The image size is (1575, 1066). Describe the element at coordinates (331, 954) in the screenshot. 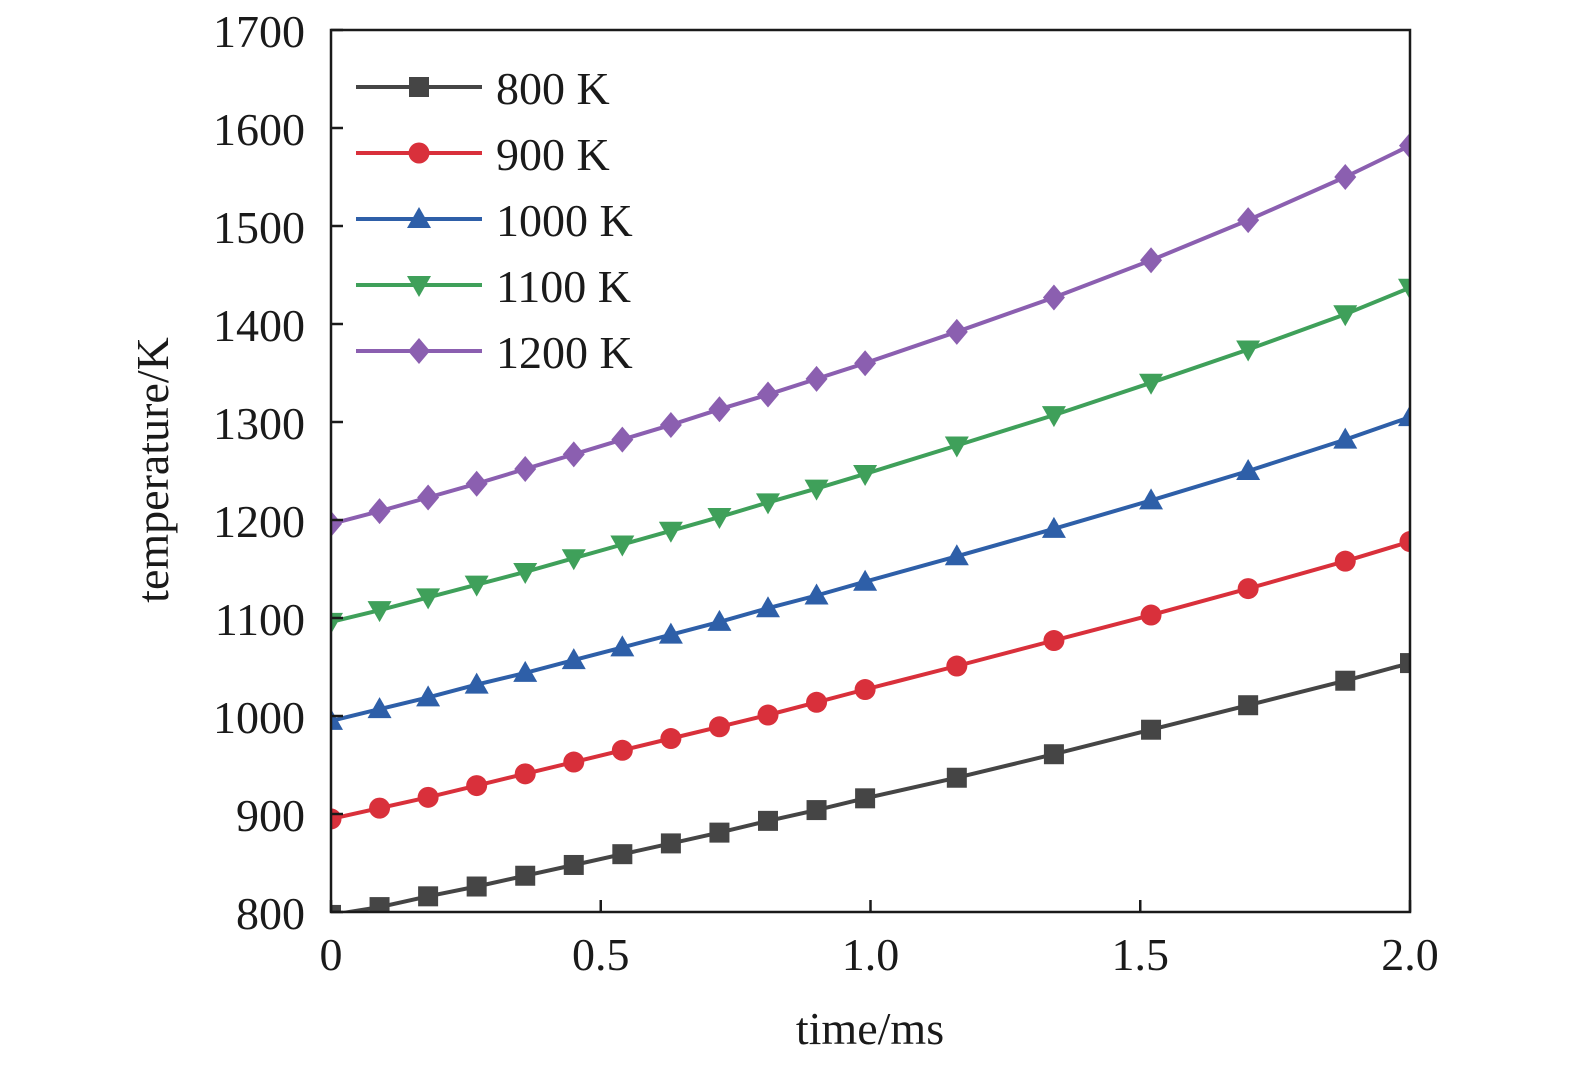

I see `x-tick-label: 0` at that location.